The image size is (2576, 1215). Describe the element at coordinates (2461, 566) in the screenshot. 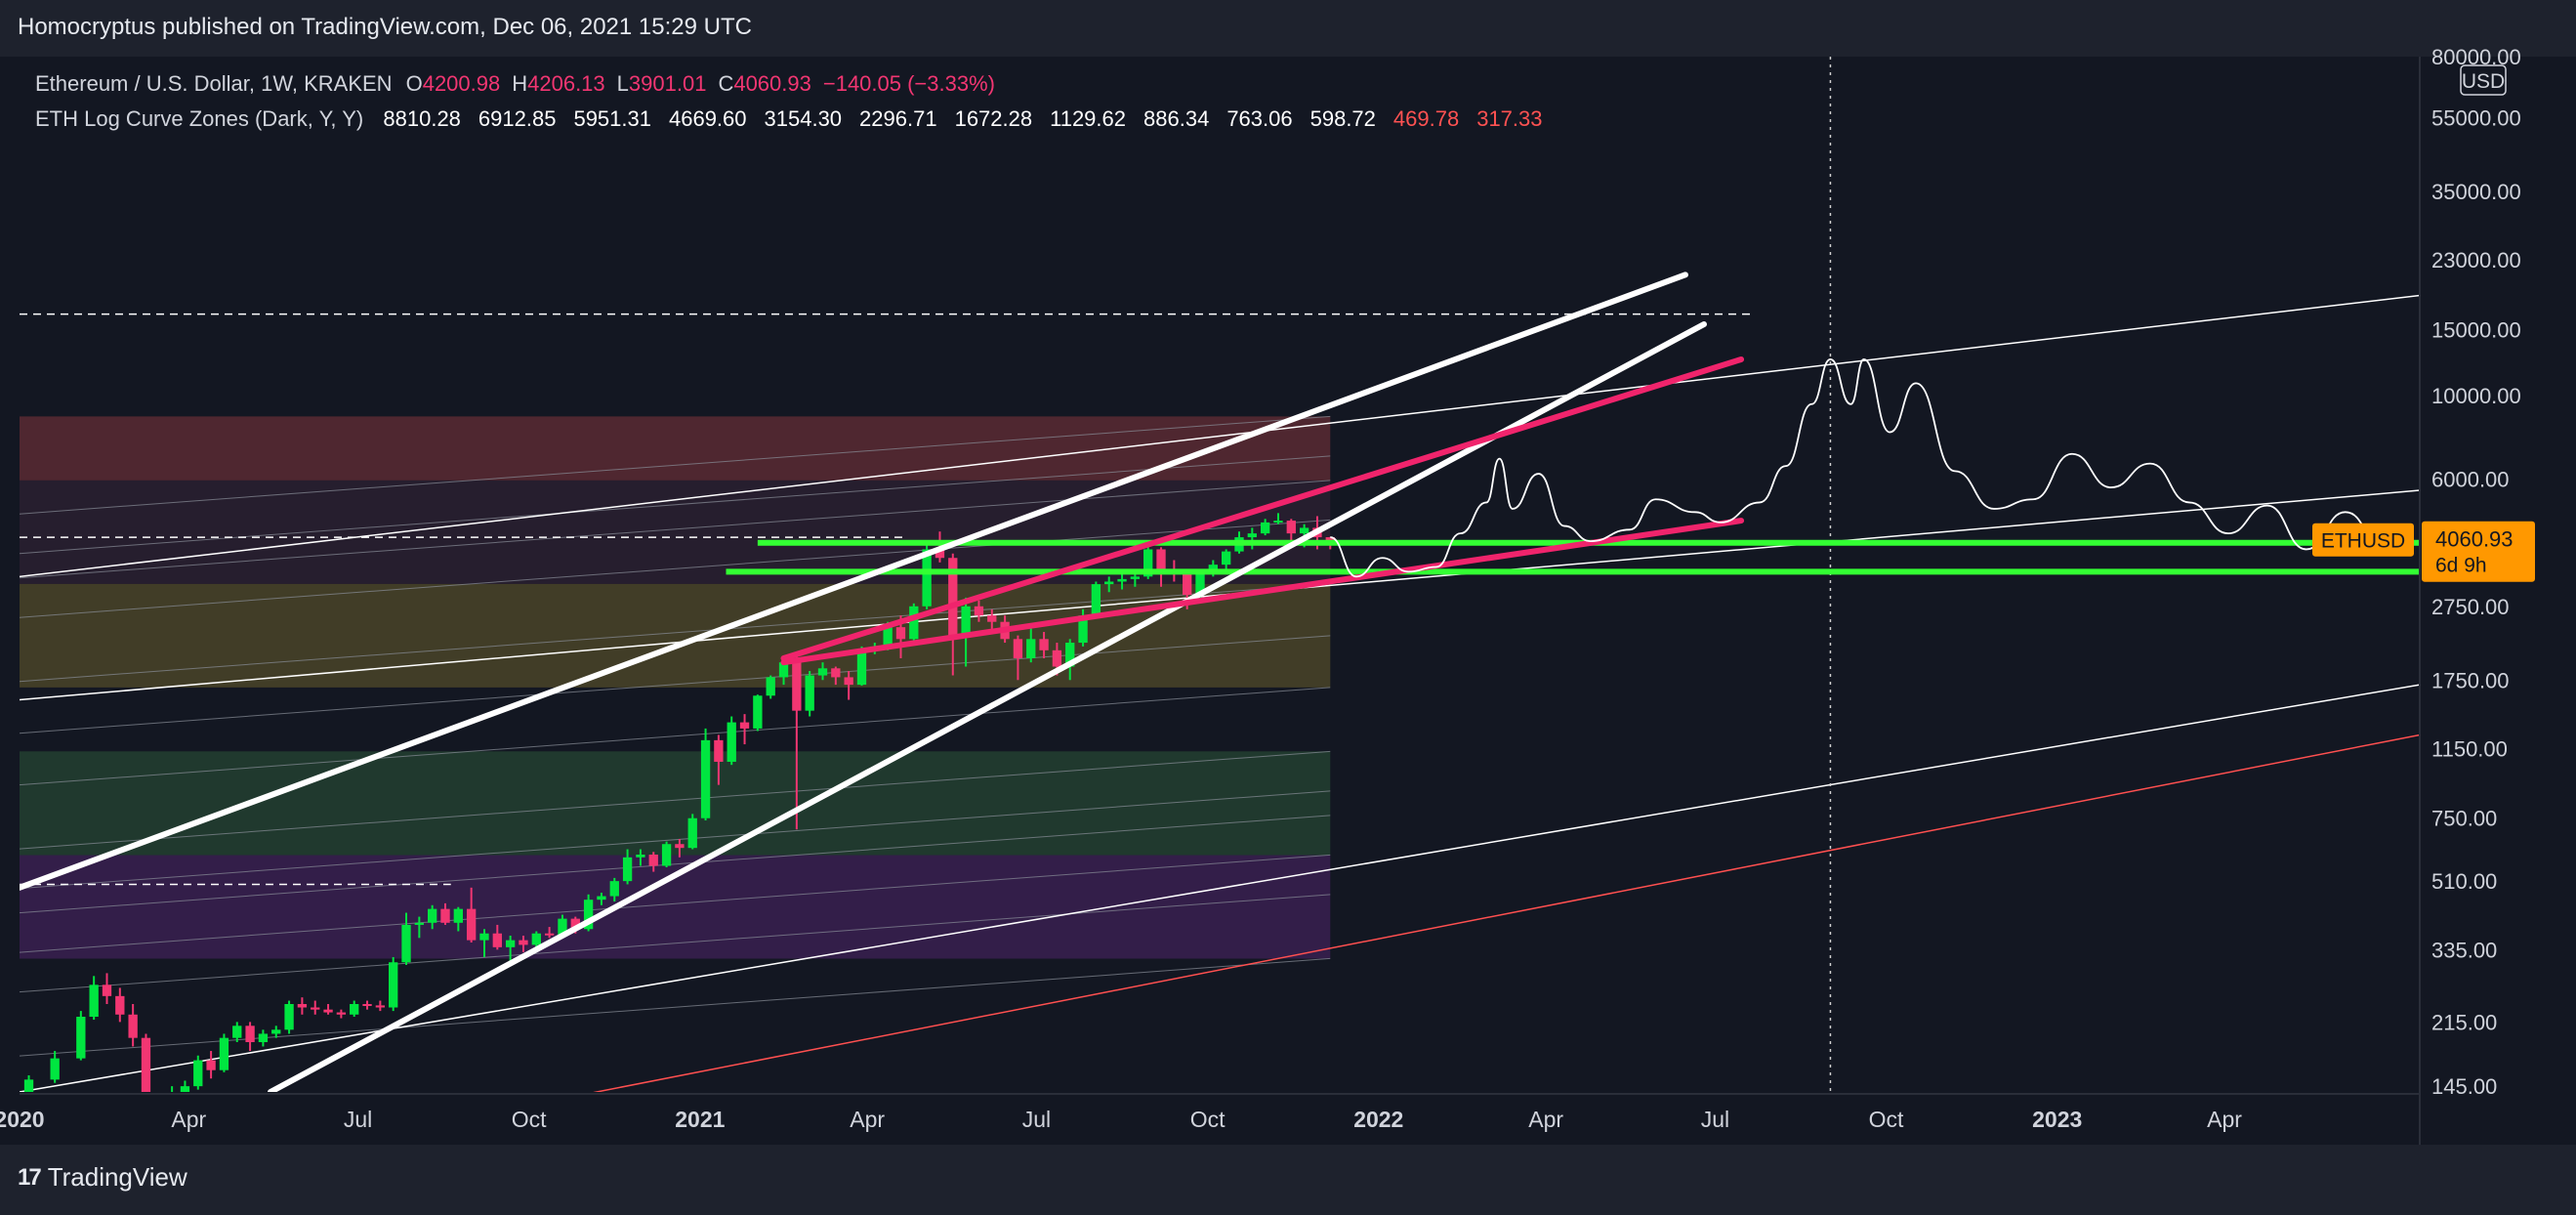

I see `price-tag-countdown: 6d 9h` at that location.